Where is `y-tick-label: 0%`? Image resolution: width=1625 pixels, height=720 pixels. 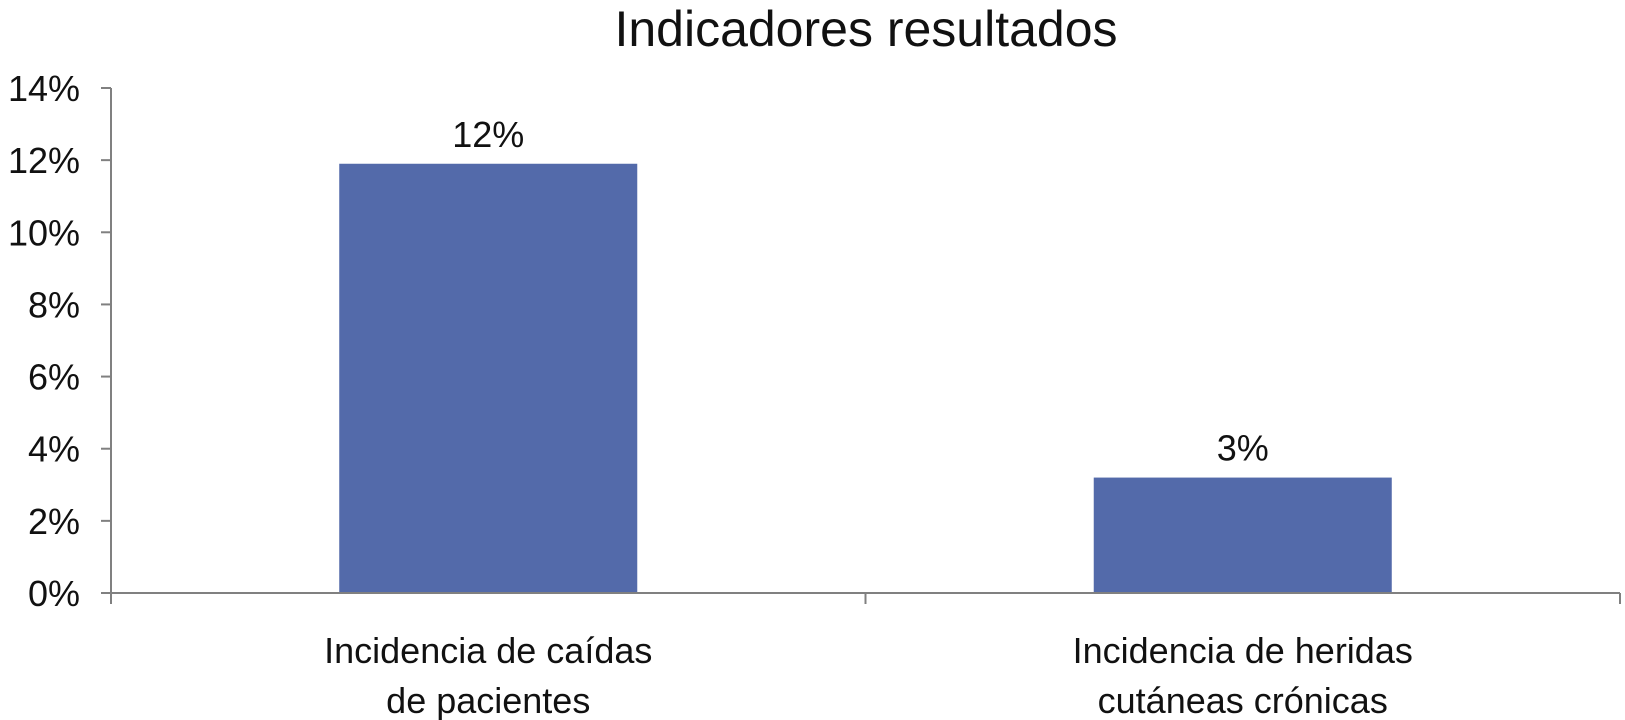
y-tick-label: 0% is located at coordinates (54, 593).